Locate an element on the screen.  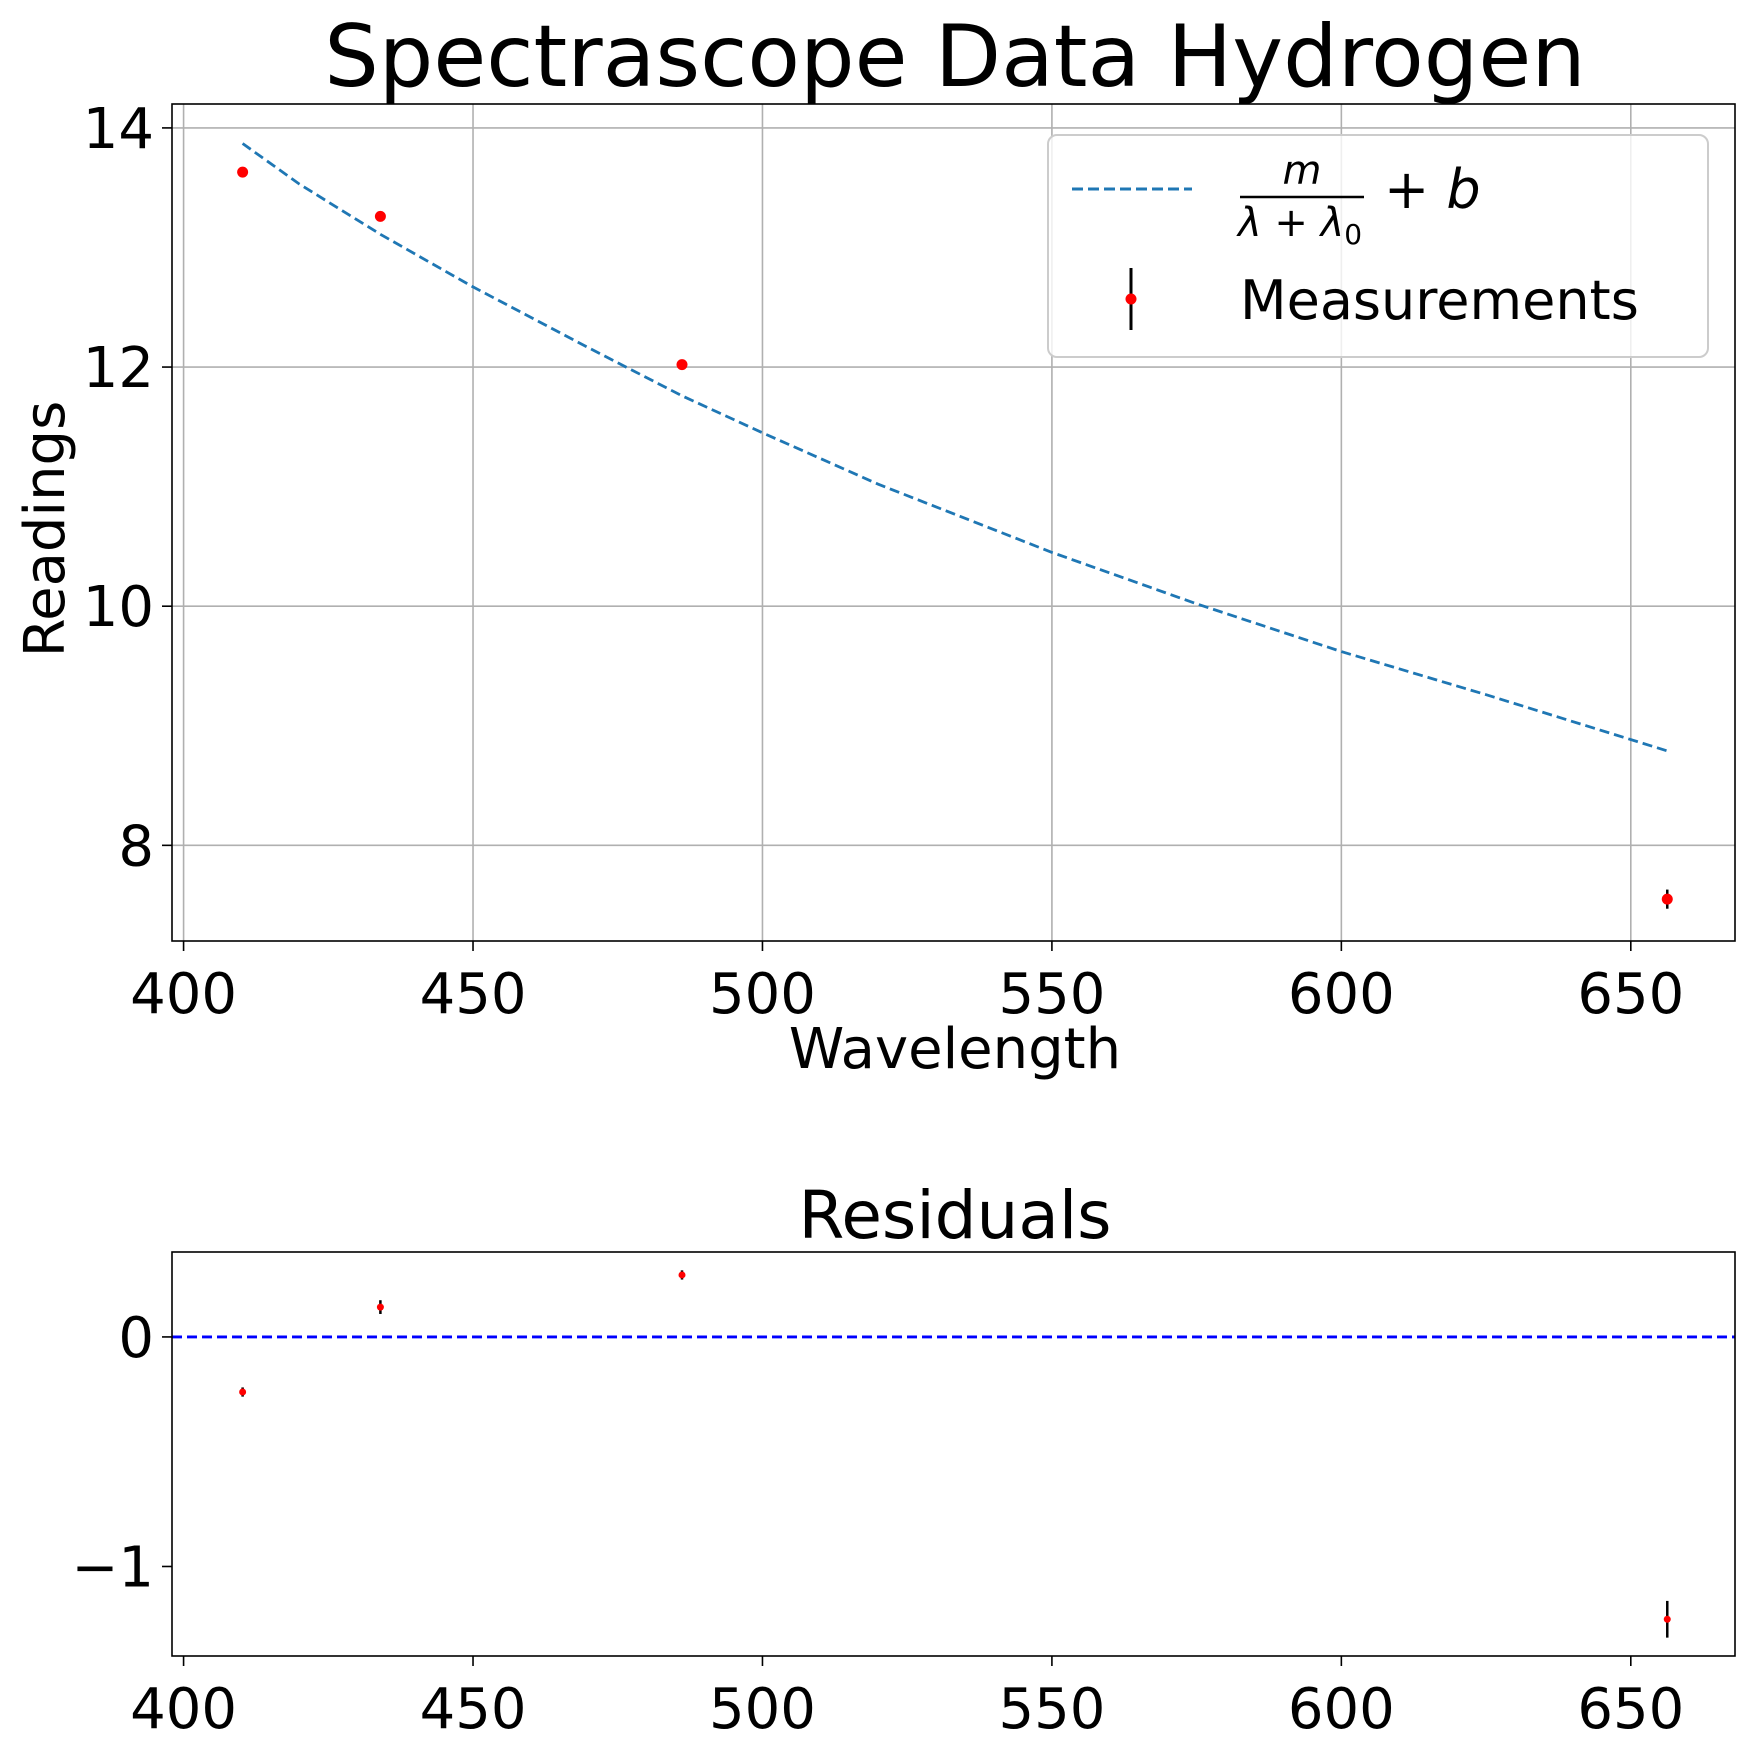
y-tick-label: 10 is located at coordinates (118, 607).